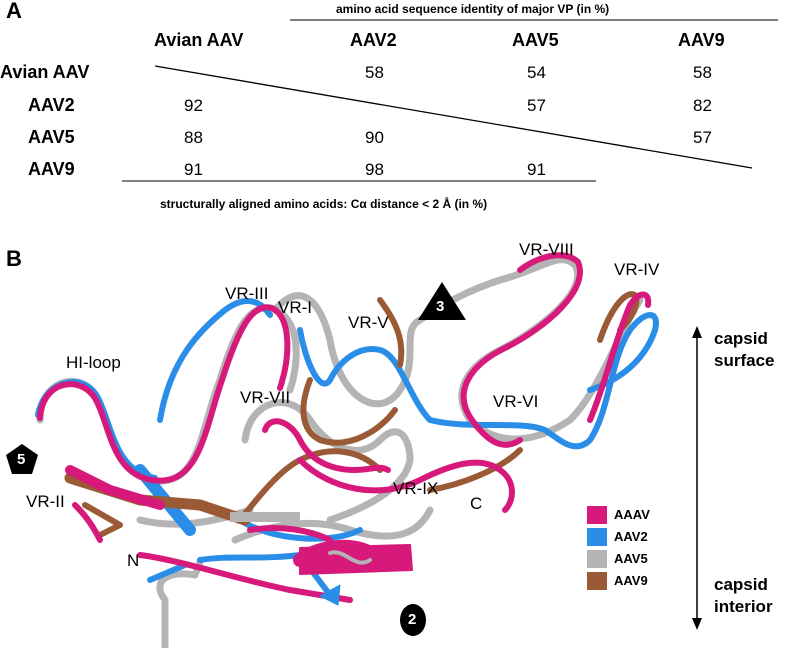  Describe the element at coordinates (744, 349) in the screenshot. I see `capsid-surface-label: capsid surface` at that location.